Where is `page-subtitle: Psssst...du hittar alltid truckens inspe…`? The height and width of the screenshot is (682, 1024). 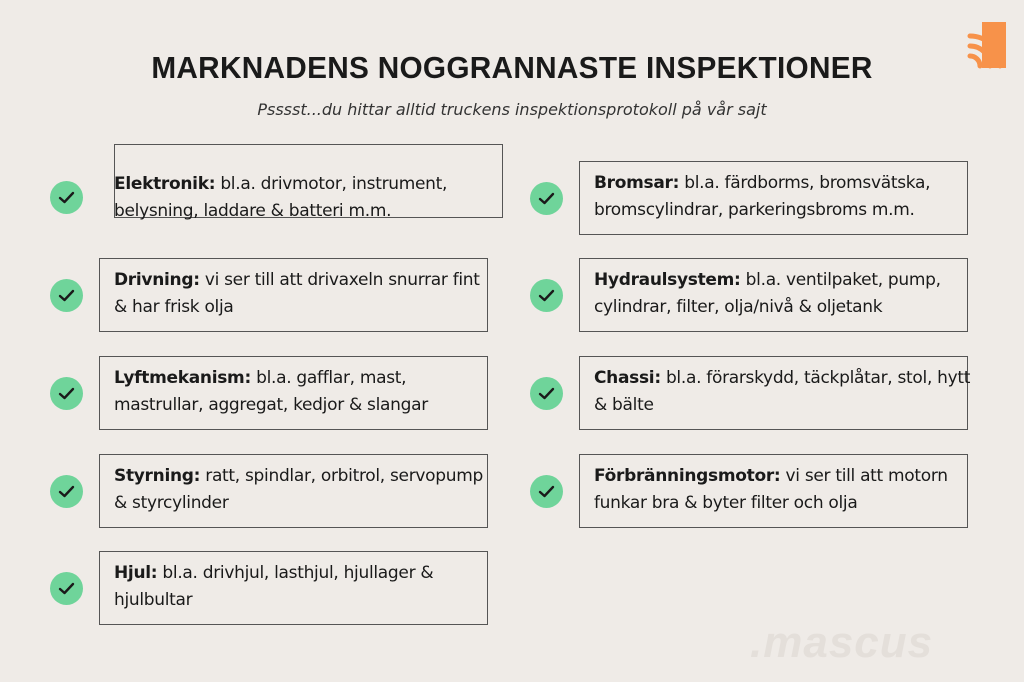
page-subtitle: Psssst...du hittar alltid truckens inspe… is located at coordinates (512, 109).